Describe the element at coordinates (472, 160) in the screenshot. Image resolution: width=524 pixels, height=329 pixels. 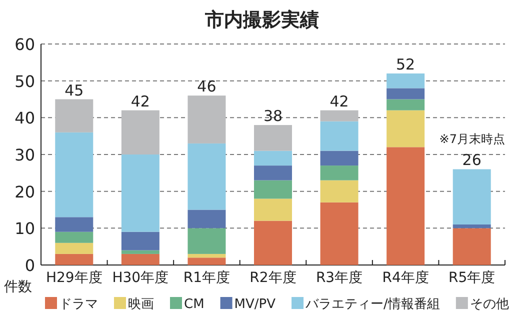
I see `total-label: 26` at that location.